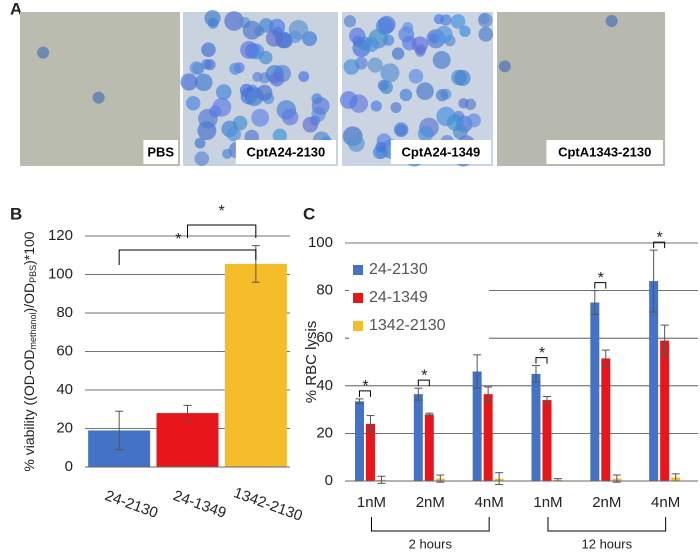  I want to click on x-tick-label: 24-1349, so click(200, 504).